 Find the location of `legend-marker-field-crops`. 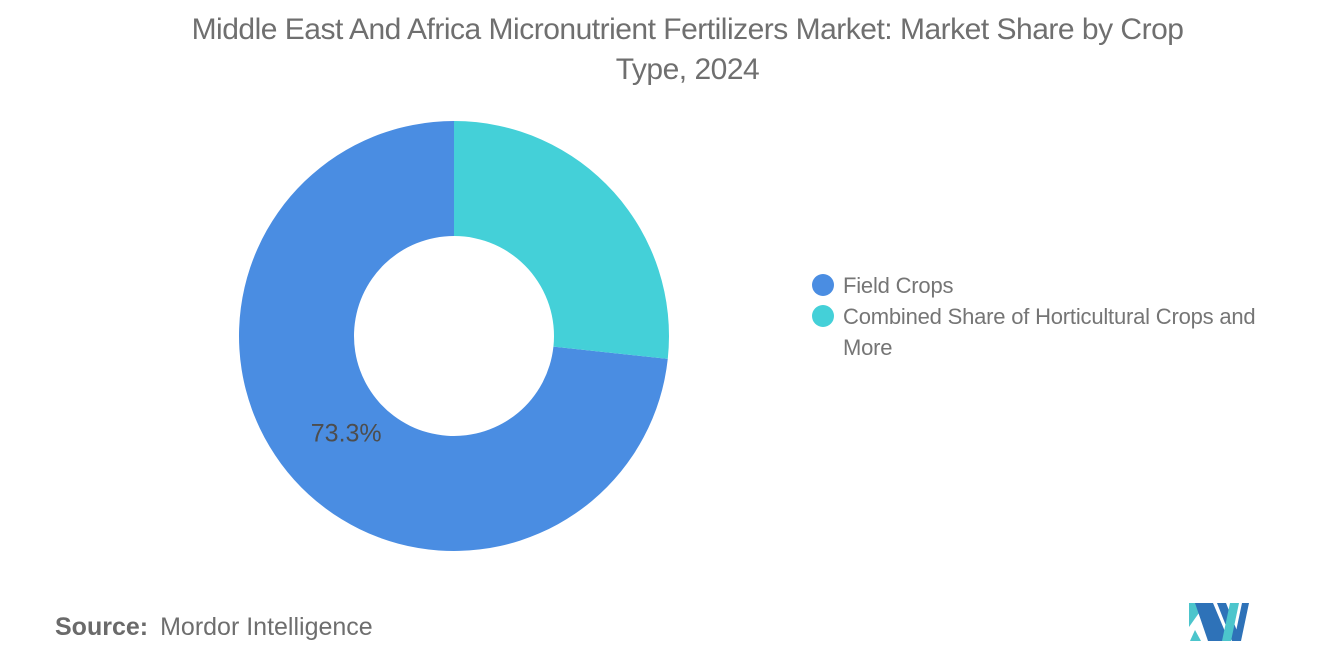

legend-marker-field-crops is located at coordinates (823, 285).